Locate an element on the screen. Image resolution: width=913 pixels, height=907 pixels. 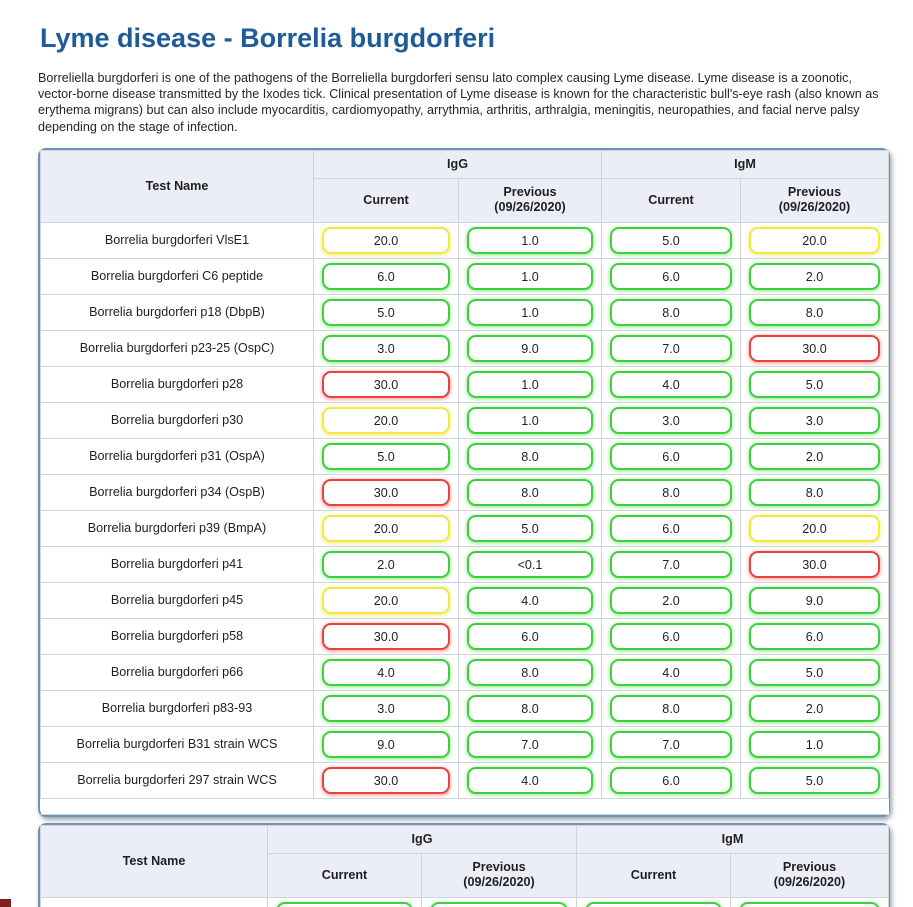
result-cell: 7.0 is located at coordinates (530, 744).